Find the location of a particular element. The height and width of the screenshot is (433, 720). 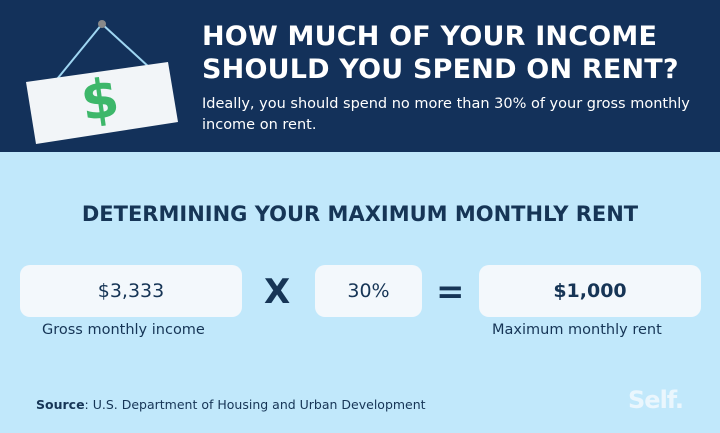

hanging-dollar-sign-icon: $ is located at coordinates (102, 82).